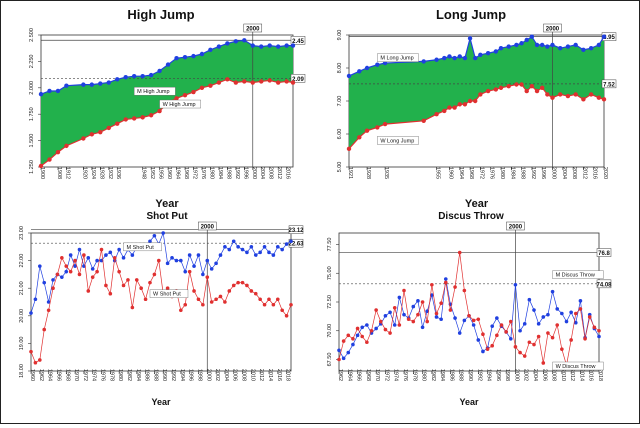 The image size is (640, 428). I want to click on y-tick-label: 7.00, so click(340, 101).